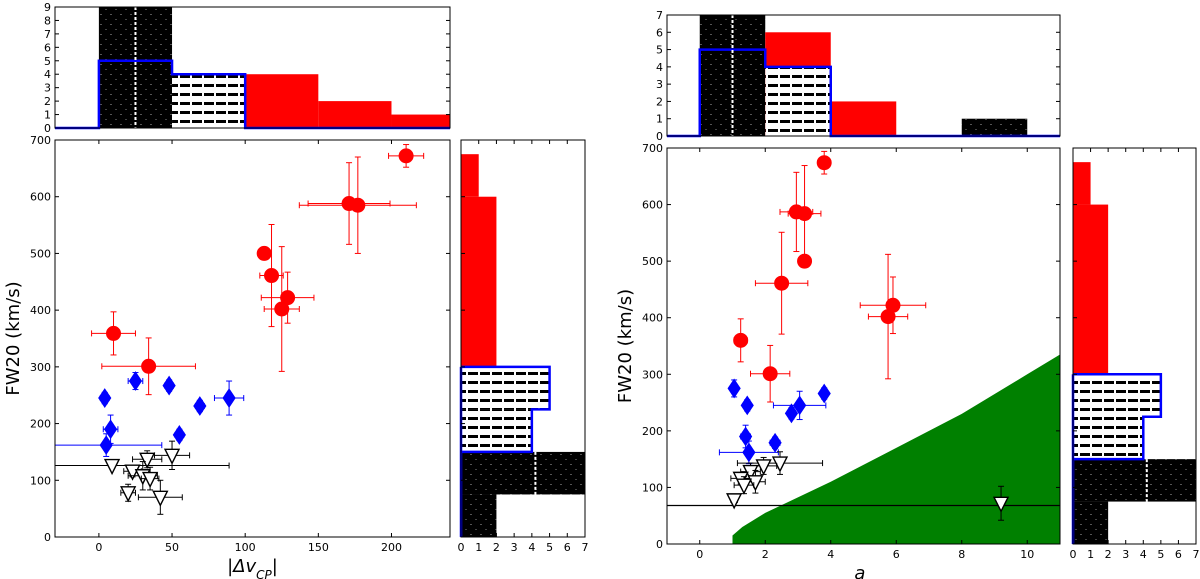 This screenshot has width=1200, height=579. What do you see at coordinates (523, 338) in the screenshot?
I see `left-right-frame` at bounding box center [523, 338].